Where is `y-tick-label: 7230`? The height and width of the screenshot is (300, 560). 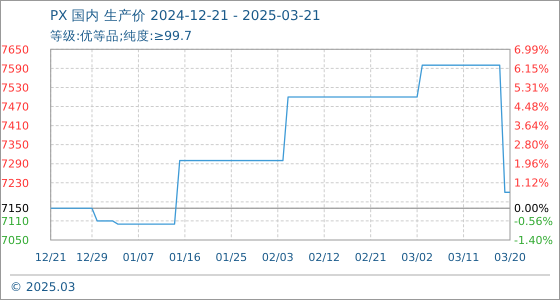
y-tick-label: 7230 is located at coordinates (15, 183).